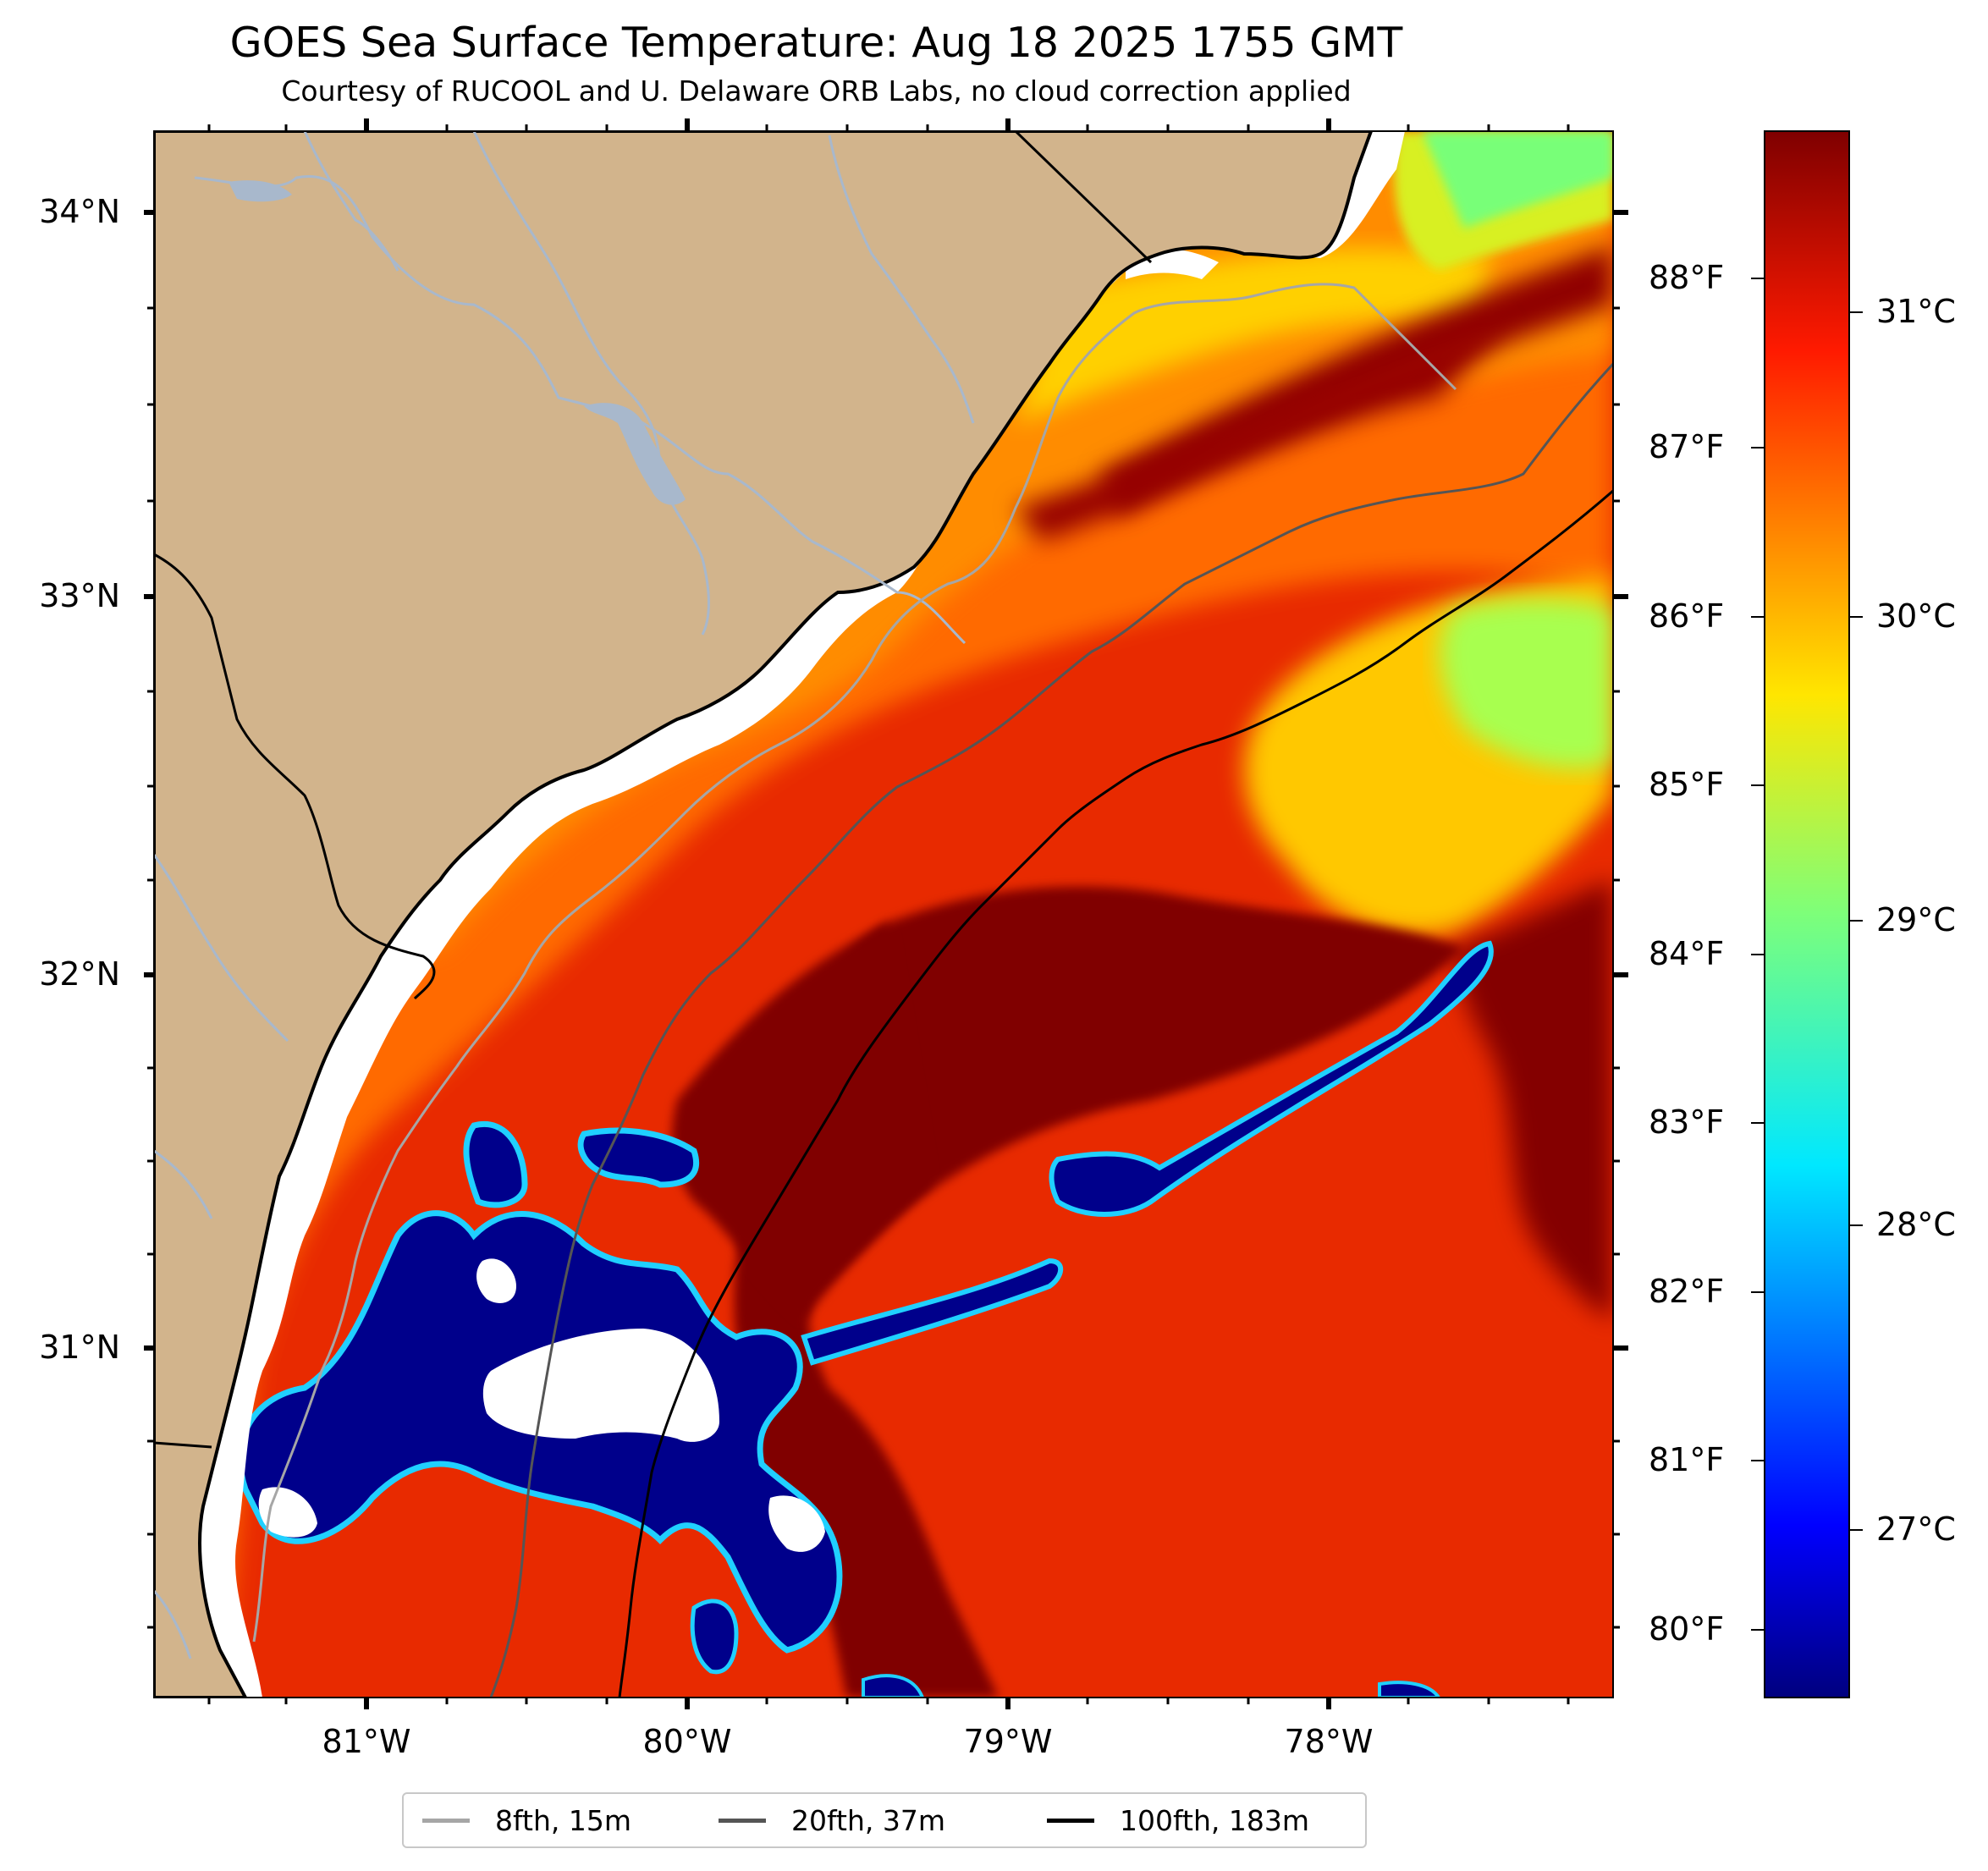  I want to click on legend-swatch-20fth, so click(742, 1821).